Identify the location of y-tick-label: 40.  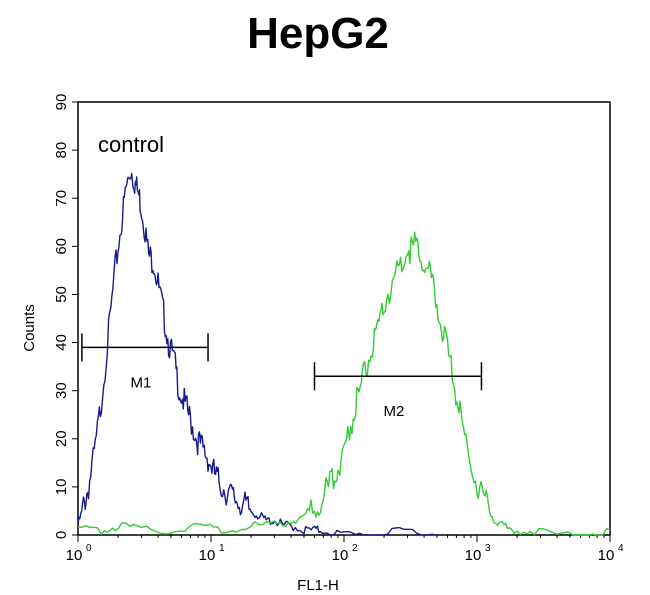
(61, 342).